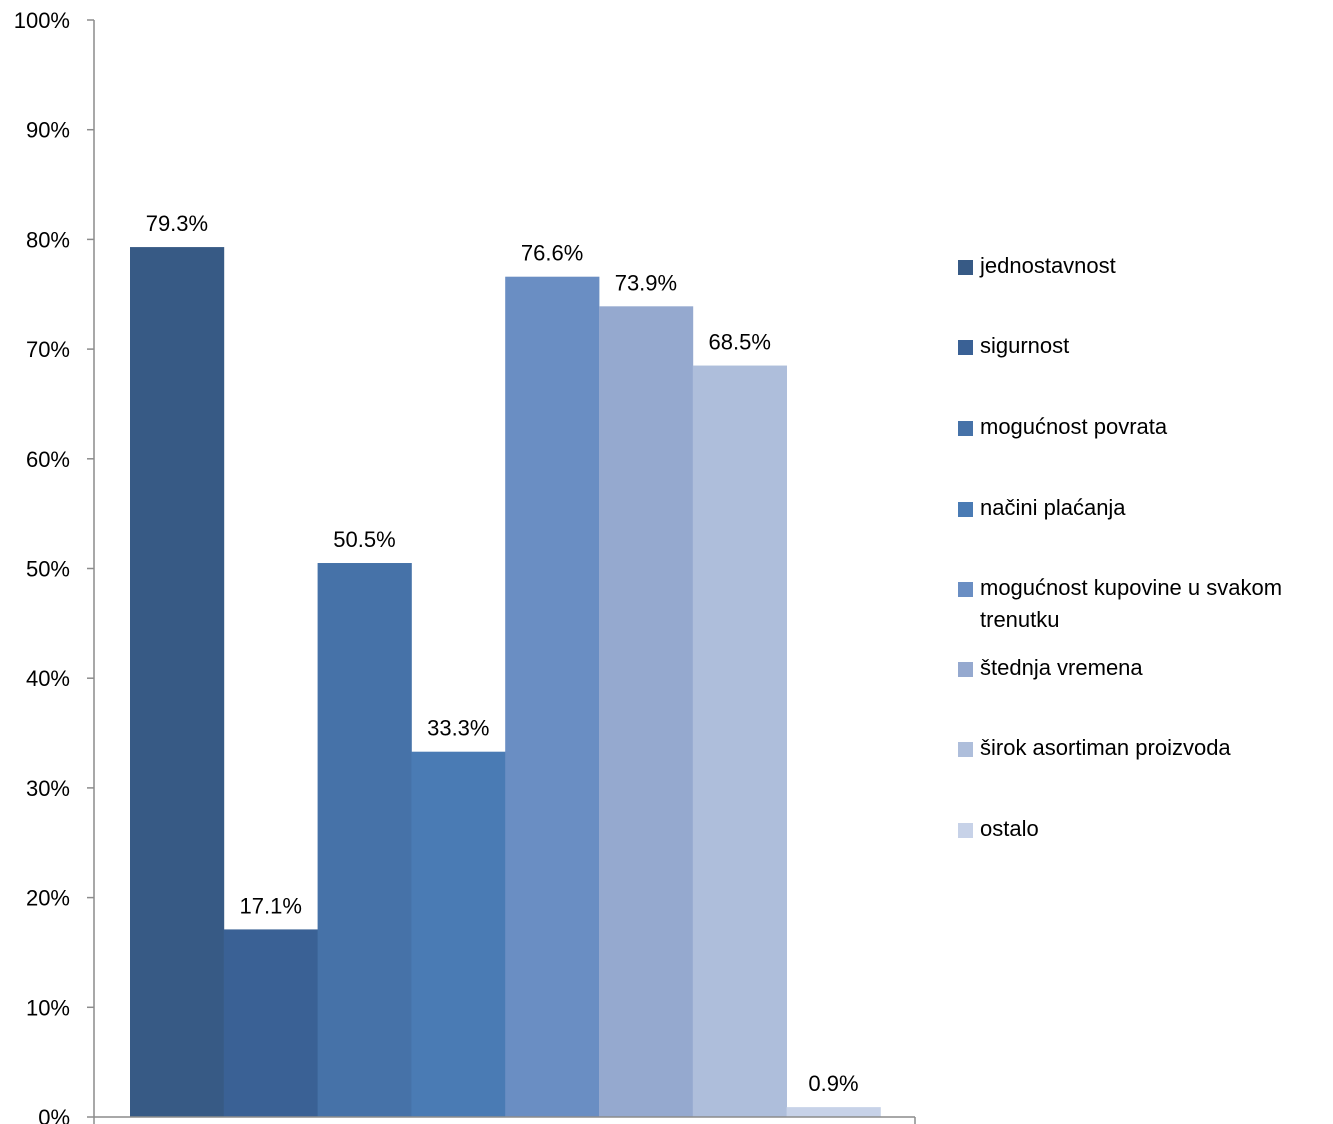 This screenshot has width=1333, height=1124. What do you see at coordinates (1145, 829) in the screenshot?
I see `legend-item: ostalo` at bounding box center [1145, 829].